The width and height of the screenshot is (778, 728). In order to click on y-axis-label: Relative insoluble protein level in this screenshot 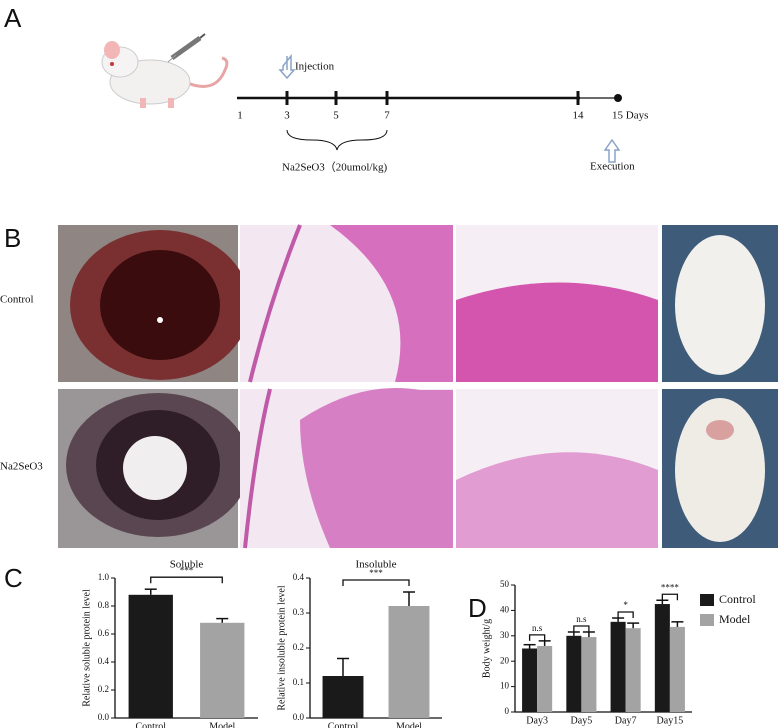, I will do `click(281, 647)`.